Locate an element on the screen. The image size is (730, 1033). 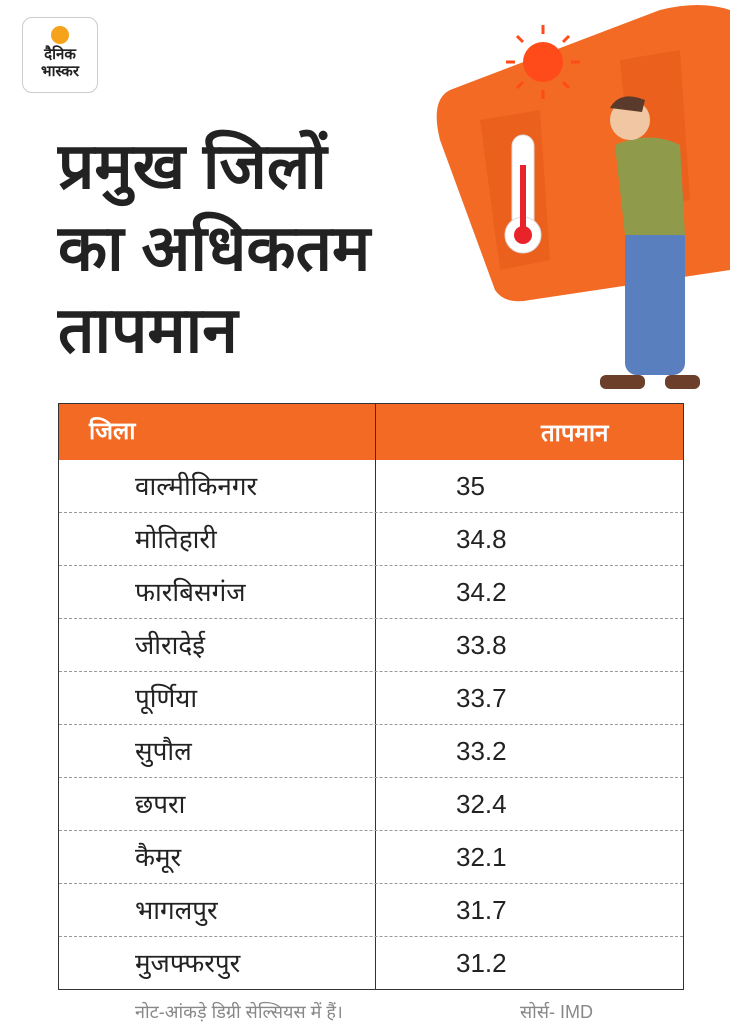
logo-text: भास्कर is located at coordinates (60, 71).